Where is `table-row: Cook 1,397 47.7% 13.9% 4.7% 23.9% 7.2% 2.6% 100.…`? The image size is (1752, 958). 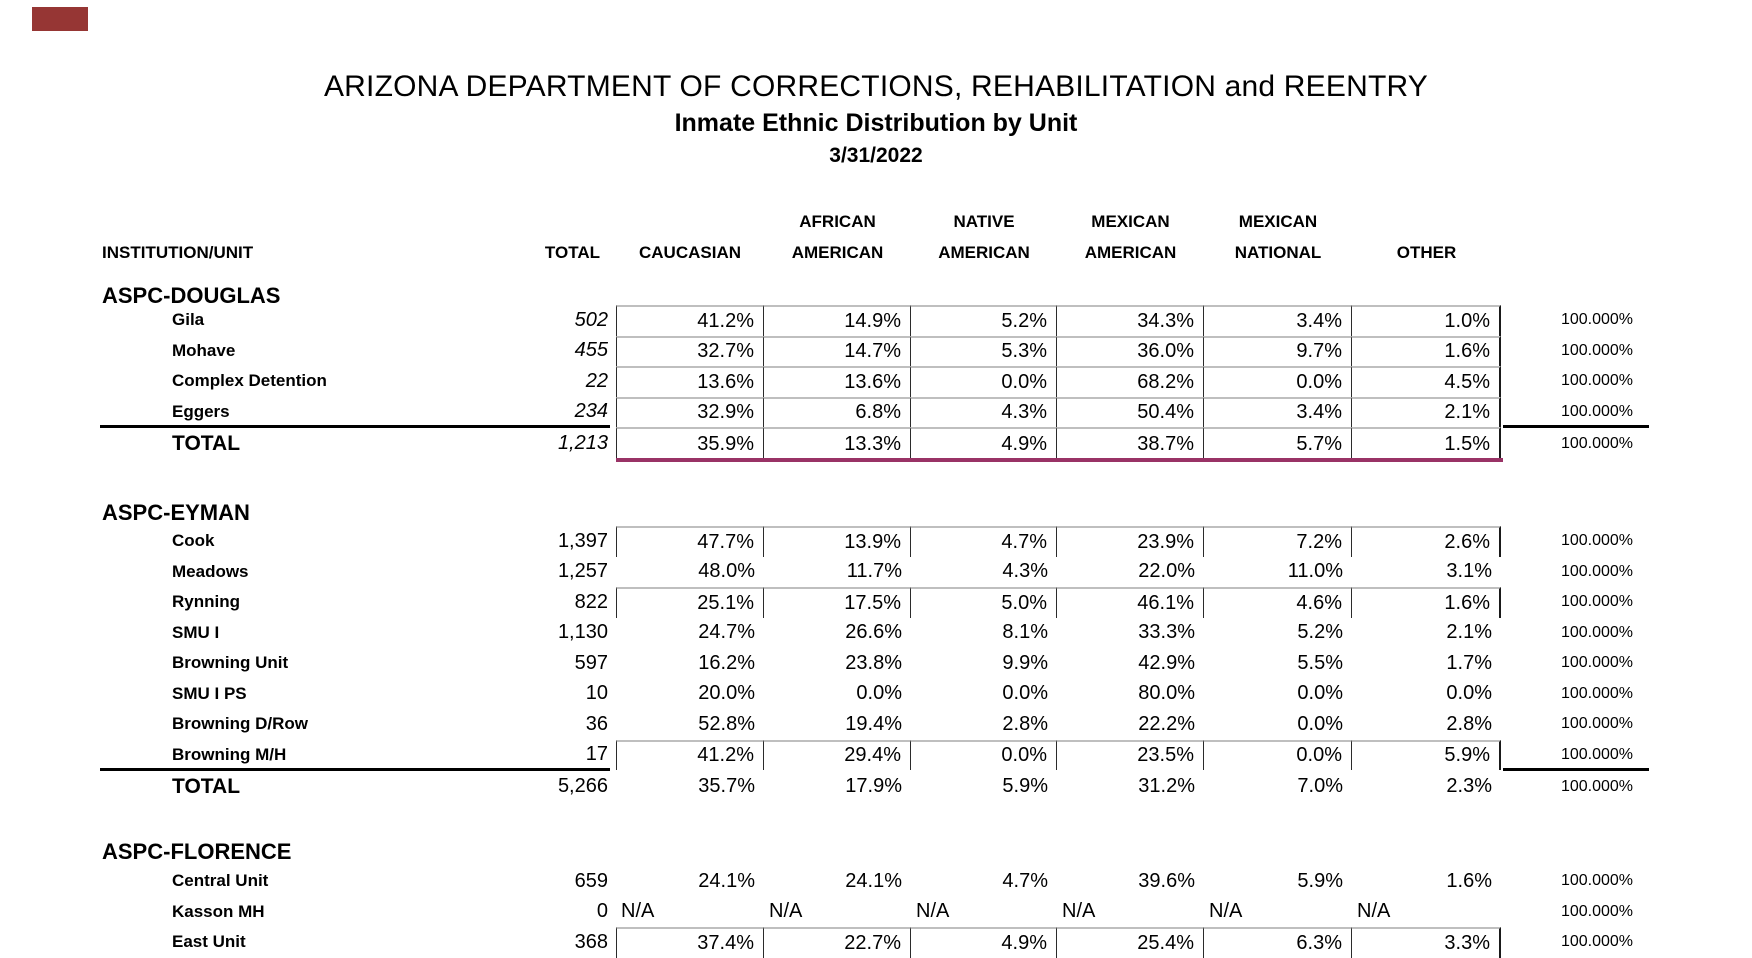 table-row: Cook 1,397 47.7% 13.9% 4.7% 23.9% 7.2% 2.6% 100.… is located at coordinates (876, 541).